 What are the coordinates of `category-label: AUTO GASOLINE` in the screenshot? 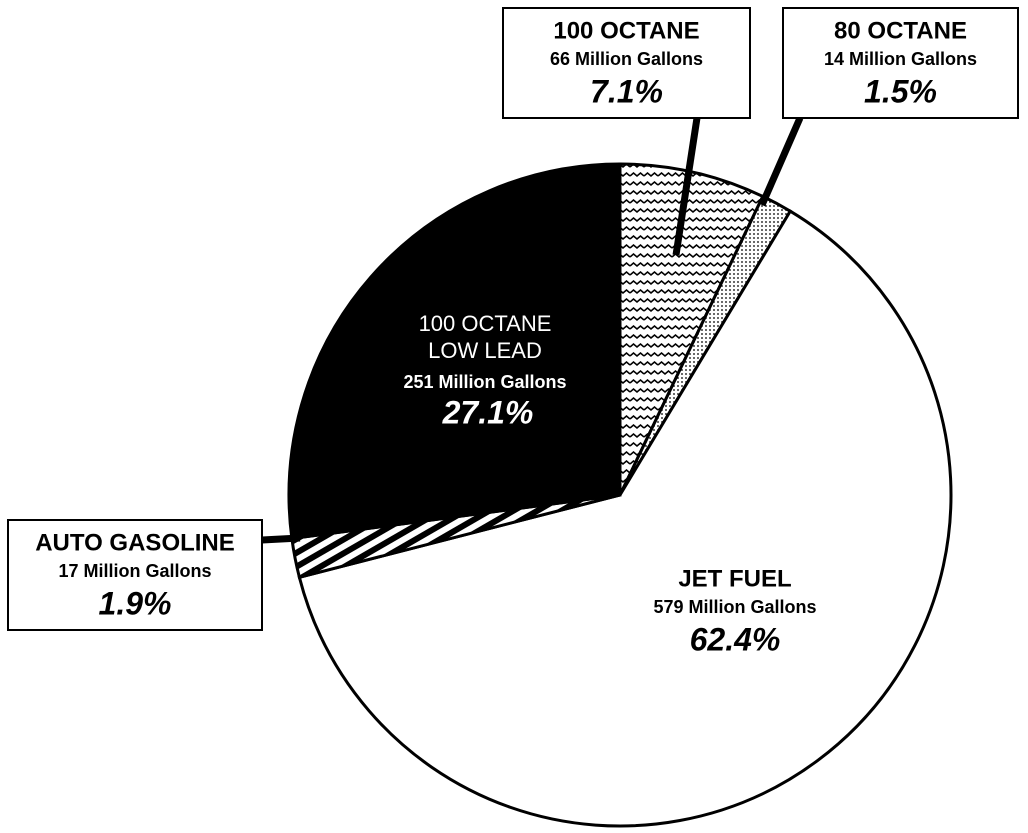 It's located at (135, 542).